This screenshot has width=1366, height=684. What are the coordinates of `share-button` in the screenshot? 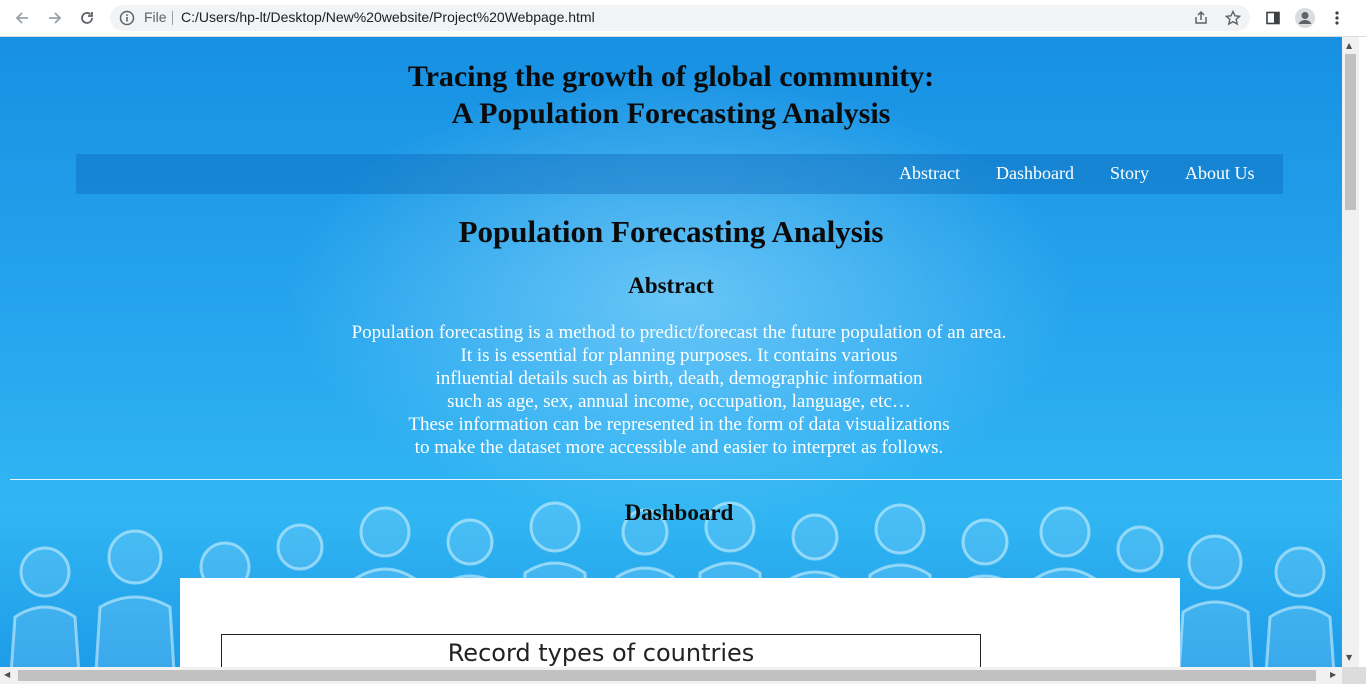 It's located at (1201, 18).